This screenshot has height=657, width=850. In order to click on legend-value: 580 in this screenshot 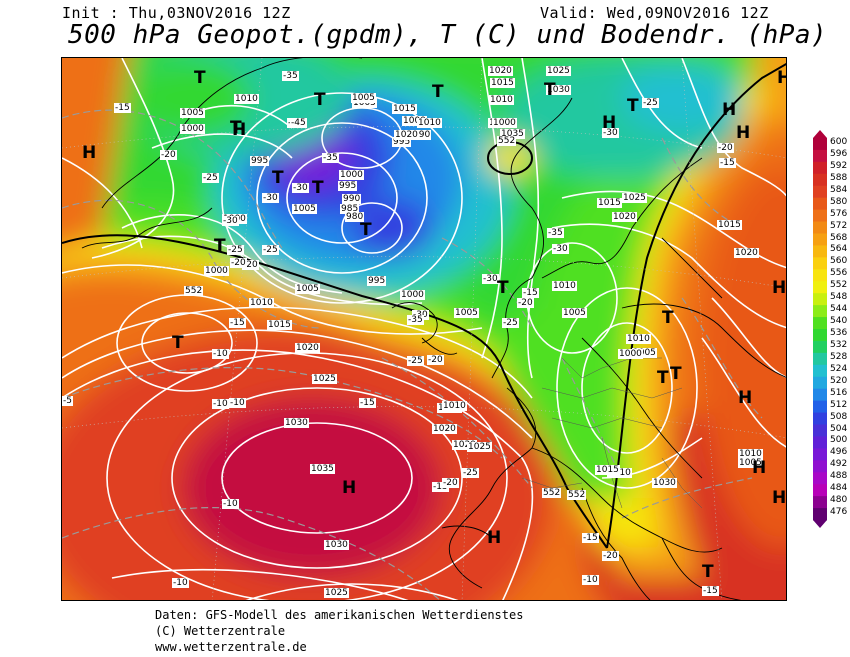, I will do `click(839, 201)`.